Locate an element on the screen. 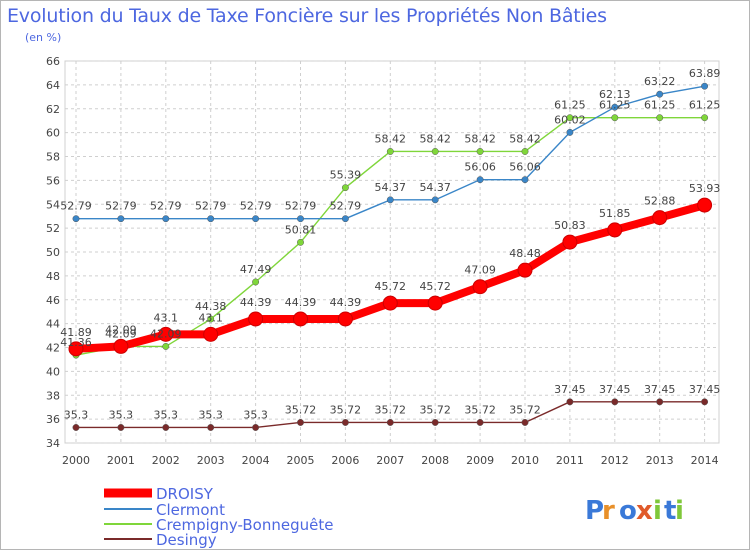 Image resolution: width=750 pixels, height=550 pixels. data-label: 51.85 is located at coordinates (615, 213).